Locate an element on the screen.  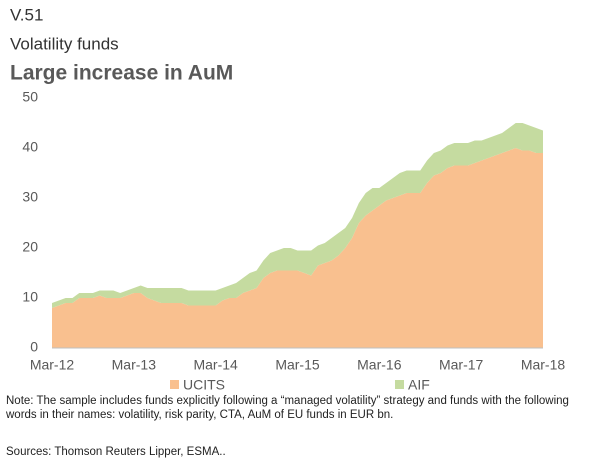
y-tick-label: 10 is located at coordinates (30, 297).